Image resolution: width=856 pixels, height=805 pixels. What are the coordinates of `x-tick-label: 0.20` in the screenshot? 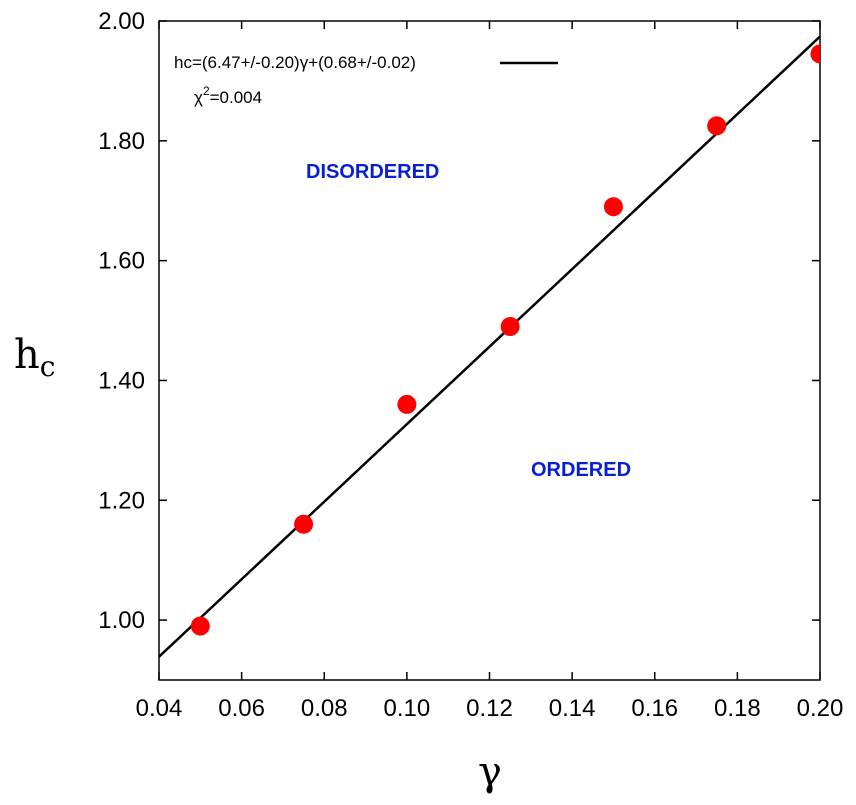 It's located at (820, 708).